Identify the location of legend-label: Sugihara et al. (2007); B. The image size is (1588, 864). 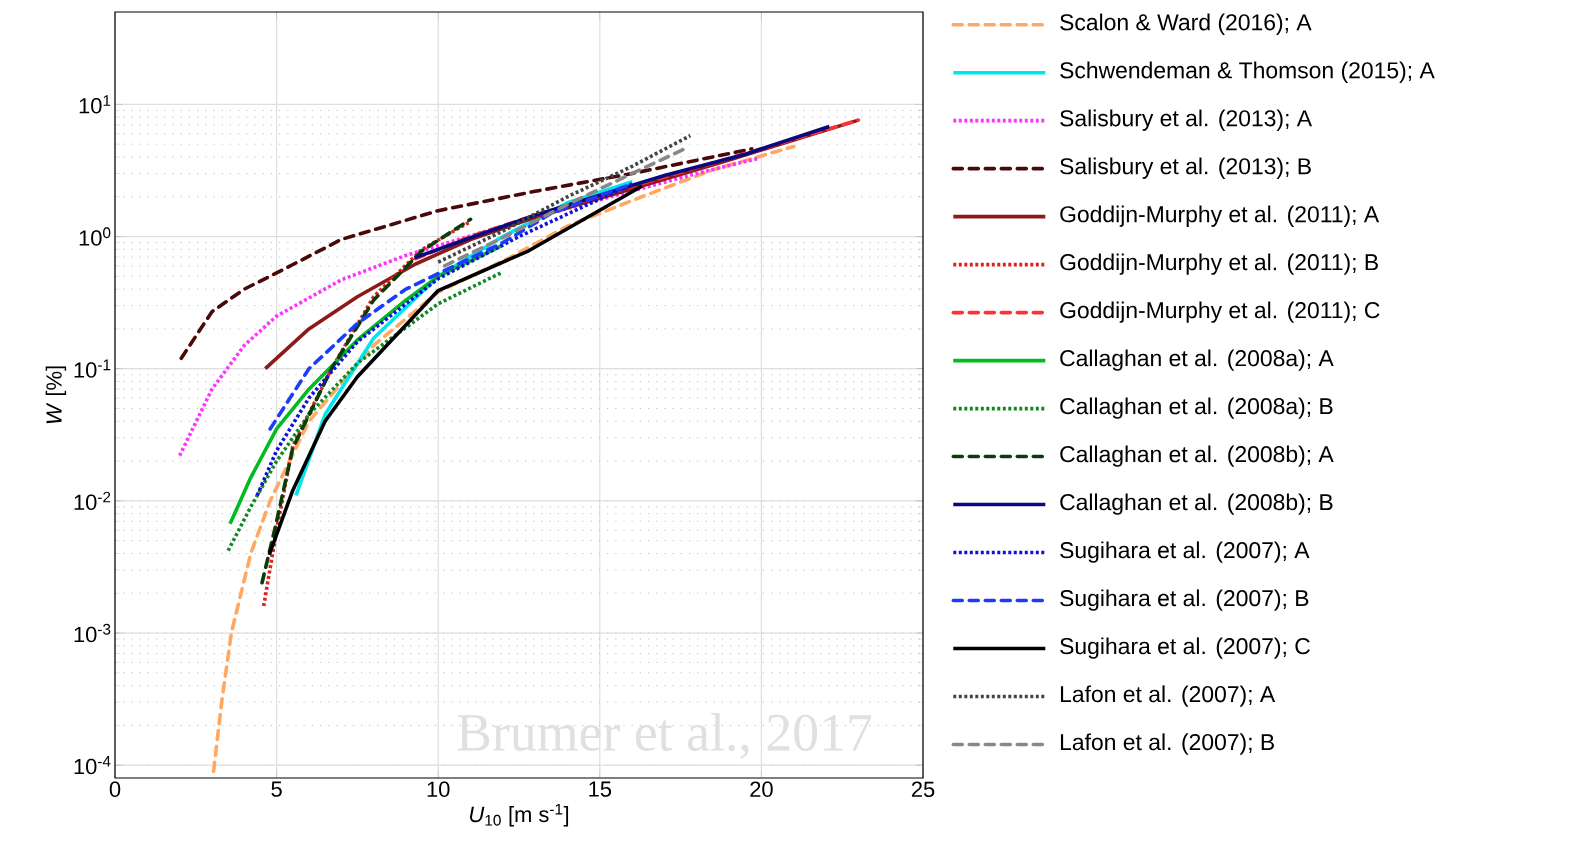
(1184, 600).